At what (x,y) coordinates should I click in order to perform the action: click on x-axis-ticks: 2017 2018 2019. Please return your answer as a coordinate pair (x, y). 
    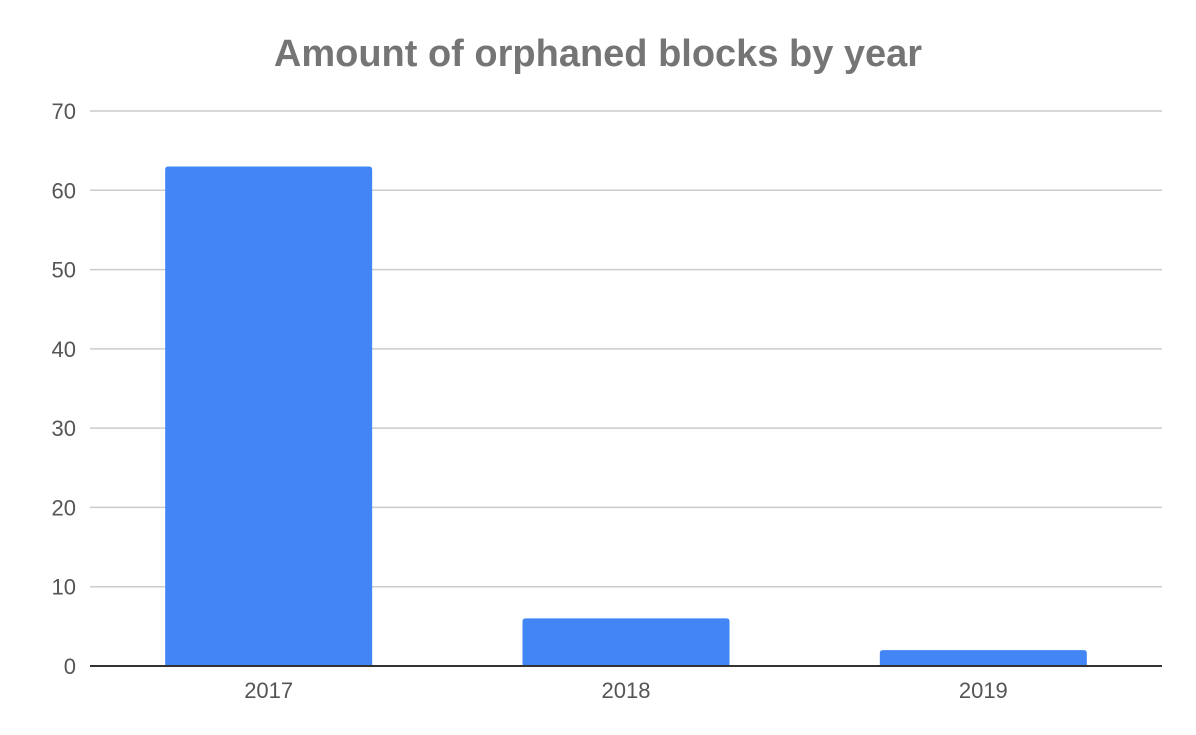
    Looking at the image, I should click on (626, 690).